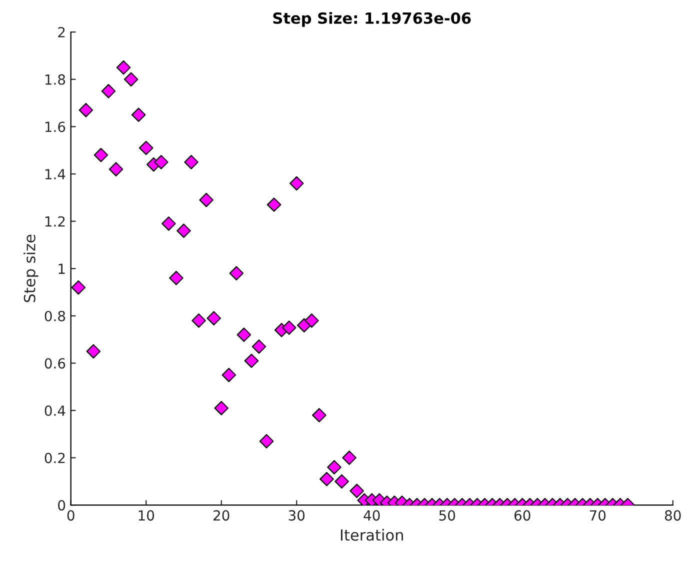 The height and width of the screenshot is (572, 688). I want to click on y-tick-label: 2, so click(61, 32).